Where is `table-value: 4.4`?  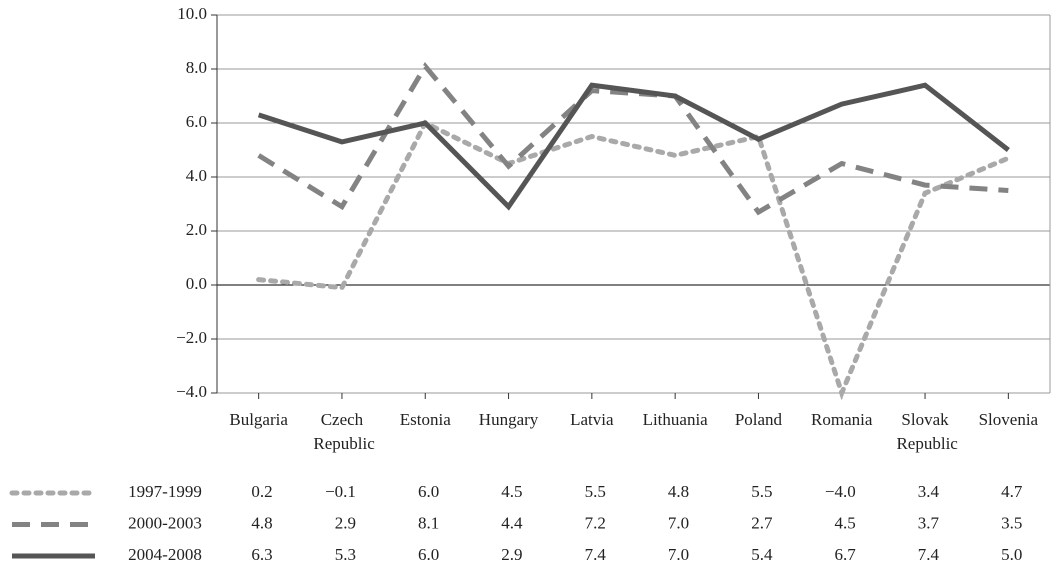 table-value: 4.4 is located at coordinates (512, 522).